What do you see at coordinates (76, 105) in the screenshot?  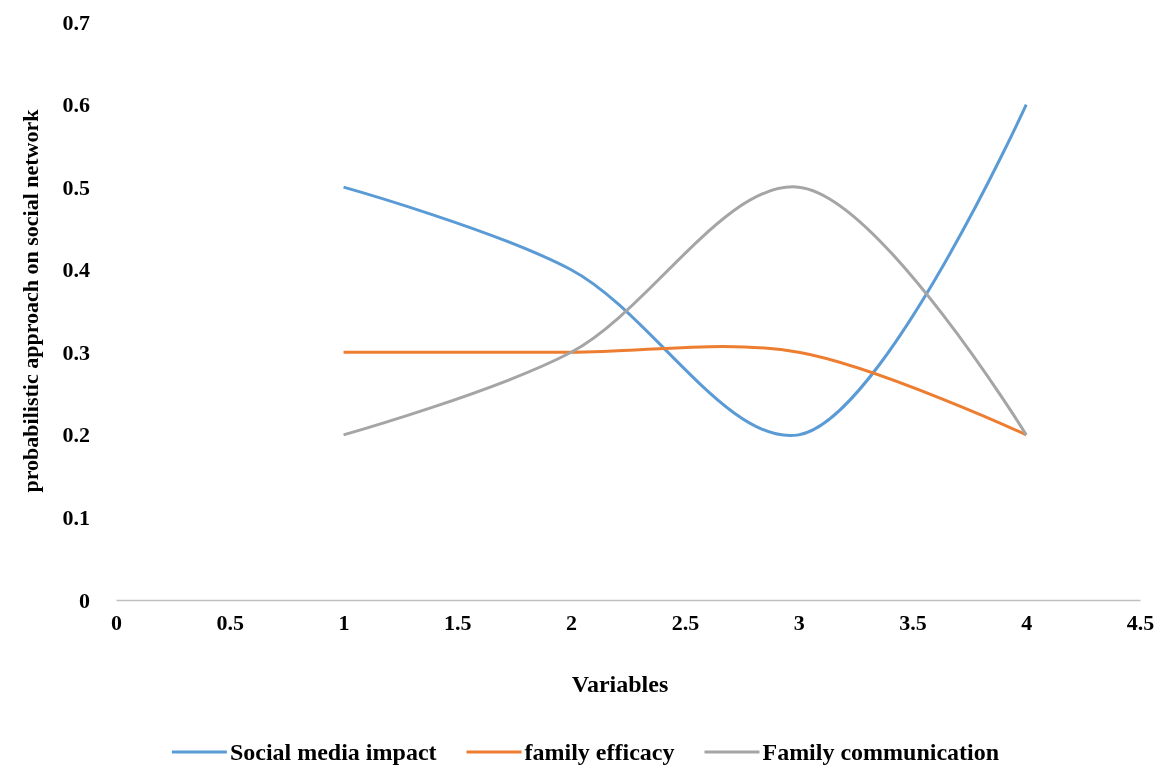 I see `y-tick-label: 0.6` at bounding box center [76, 105].